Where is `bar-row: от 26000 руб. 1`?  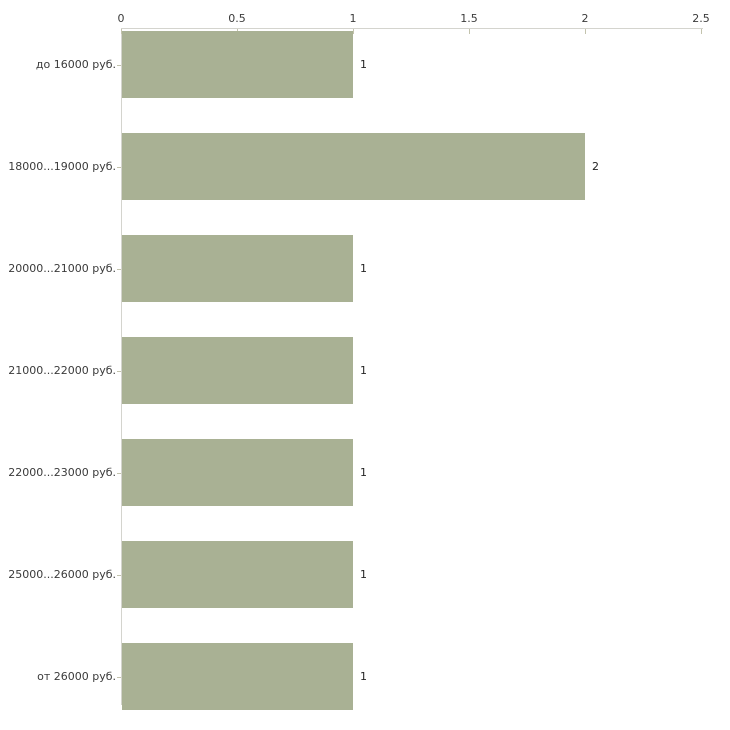 bar-row: от 26000 руб. 1 is located at coordinates (365, 676).